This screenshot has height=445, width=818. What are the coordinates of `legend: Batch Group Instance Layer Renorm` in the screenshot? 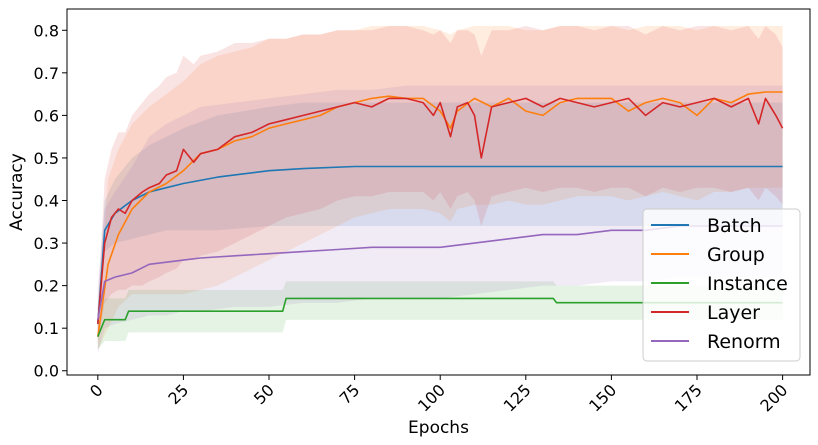 It's located at (721, 285).